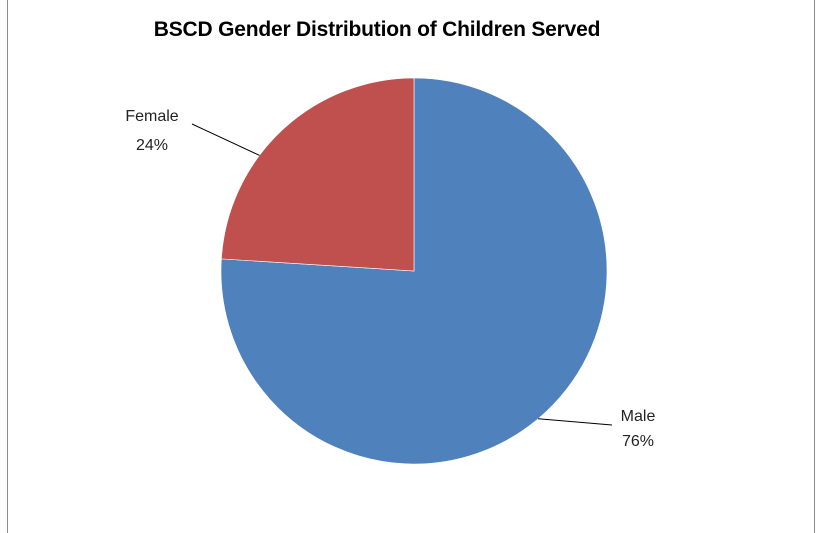 The width and height of the screenshot is (816, 533). Describe the element at coordinates (638, 416) in the screenshot. I see `slice-label-male: Male` at that location.